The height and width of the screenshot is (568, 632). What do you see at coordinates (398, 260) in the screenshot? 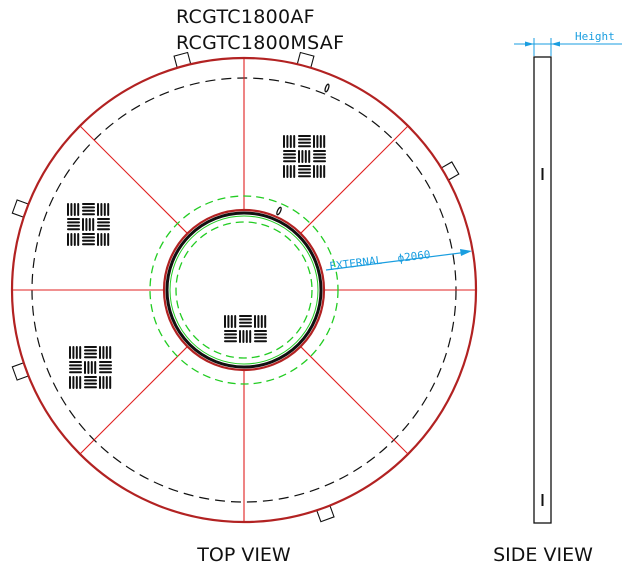
I see `external-diameter-dimension: EXTERNAL ϕ2060` at bounding box center [398, 260].